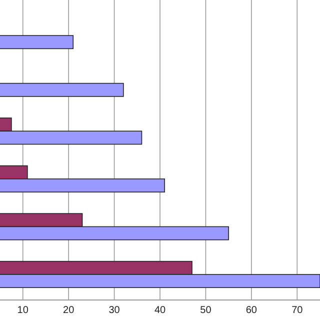 The width and height of the screenshot is (320, 320). I want to click on x-tick-label: 50, so click(206, 310).